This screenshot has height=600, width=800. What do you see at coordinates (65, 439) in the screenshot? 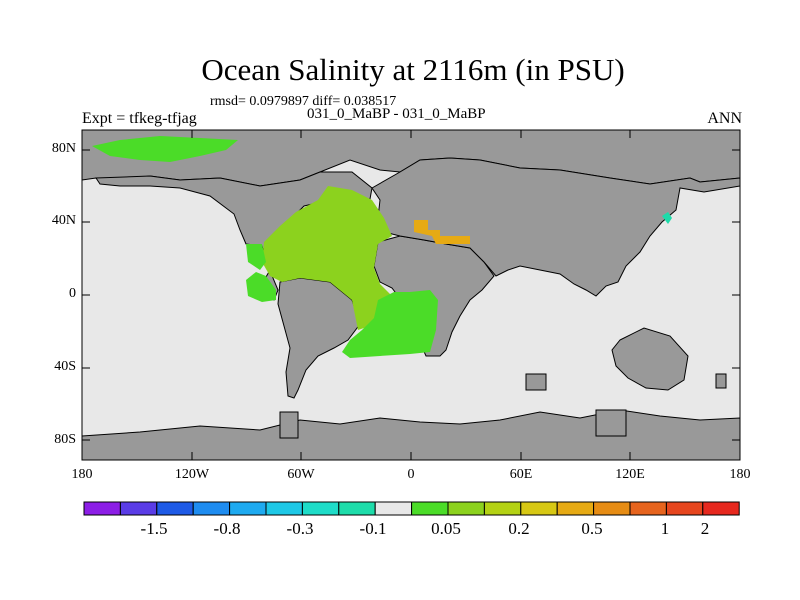
I see `lat-label: 80S` at bounding box center [65, 439].